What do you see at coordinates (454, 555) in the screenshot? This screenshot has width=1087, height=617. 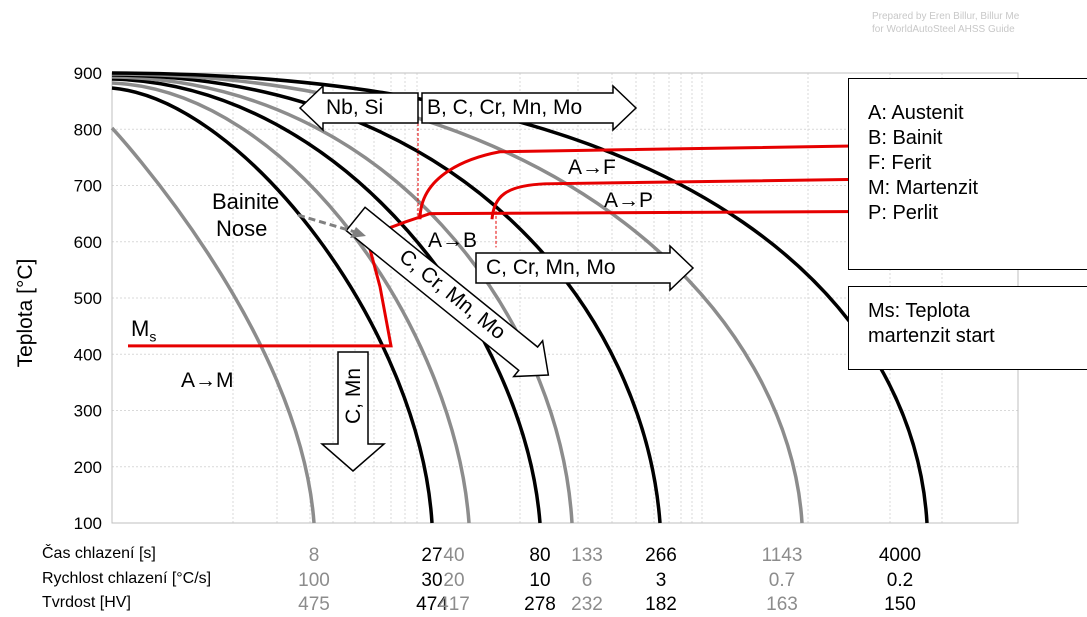 I see `table-cell-time-s: 40` at bounding box center [454, 555].